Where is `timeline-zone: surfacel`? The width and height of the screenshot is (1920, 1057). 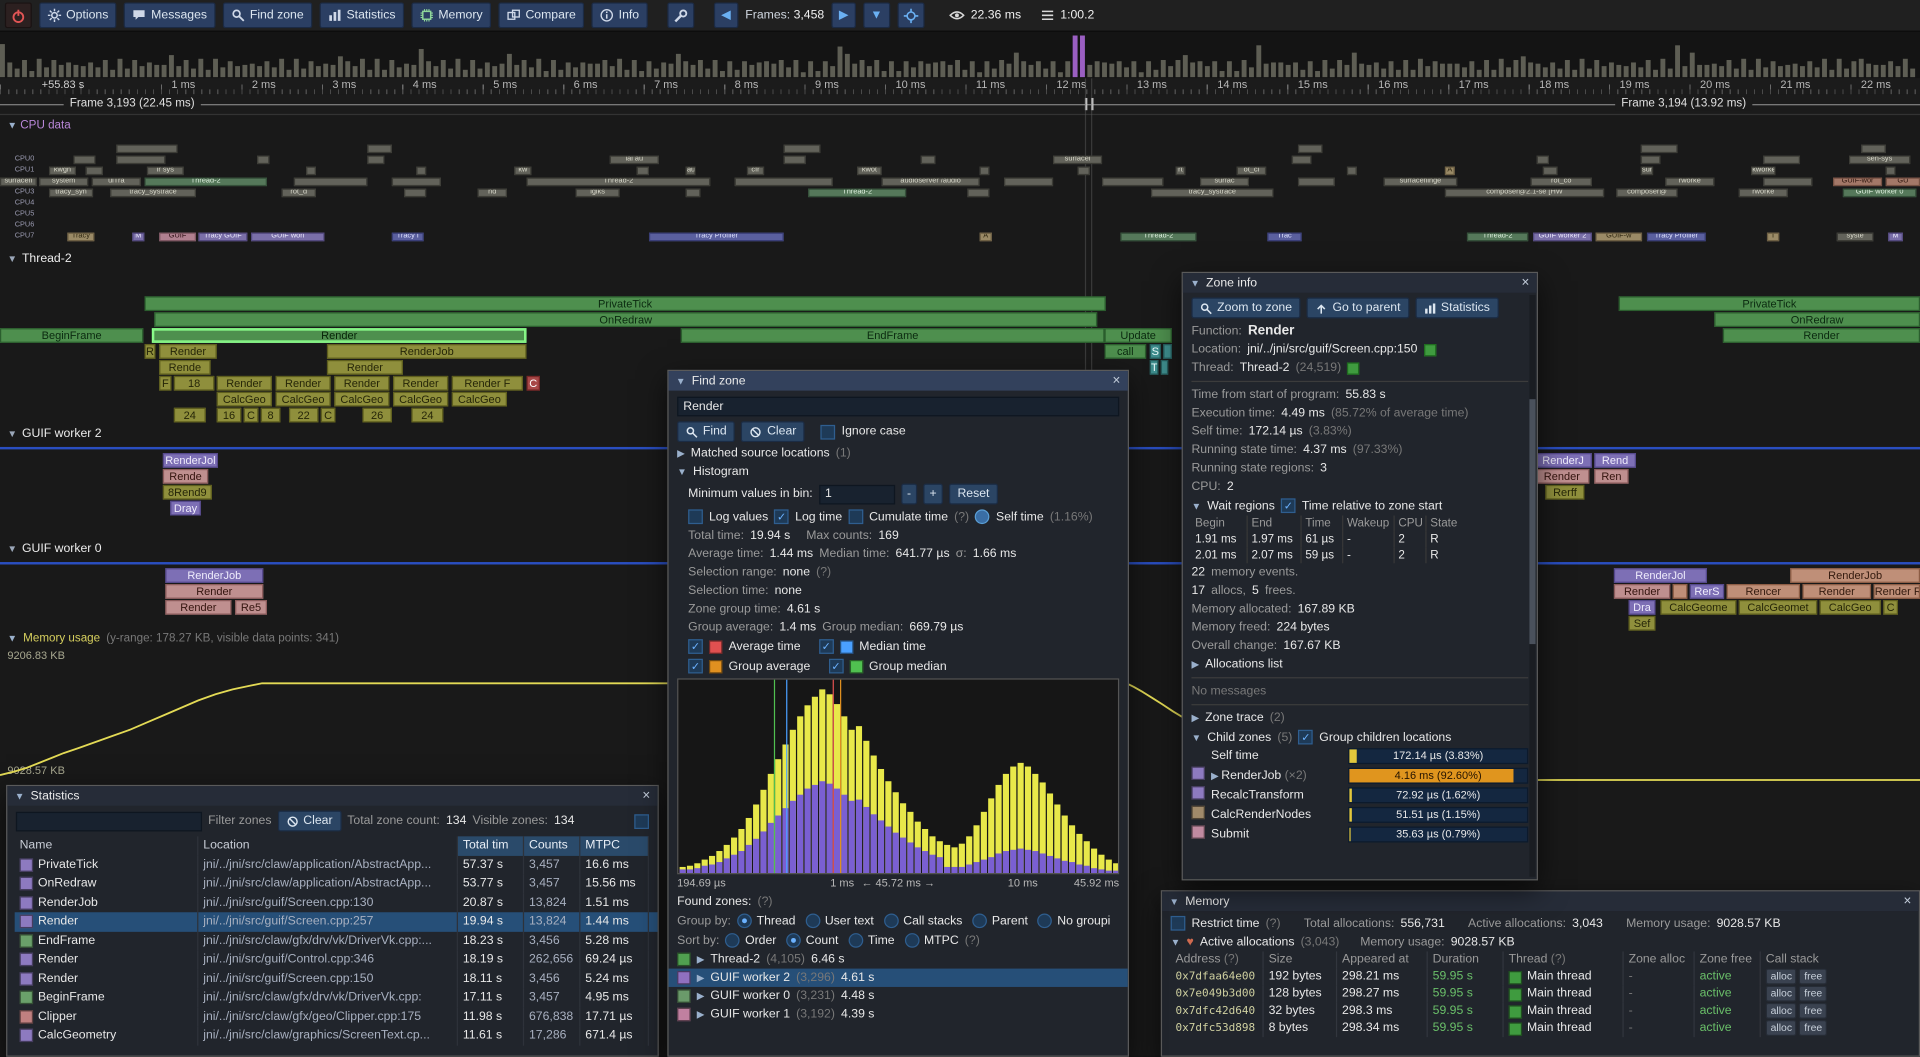
timeline-zone: surfacel is located at coordinates (1078, 160).